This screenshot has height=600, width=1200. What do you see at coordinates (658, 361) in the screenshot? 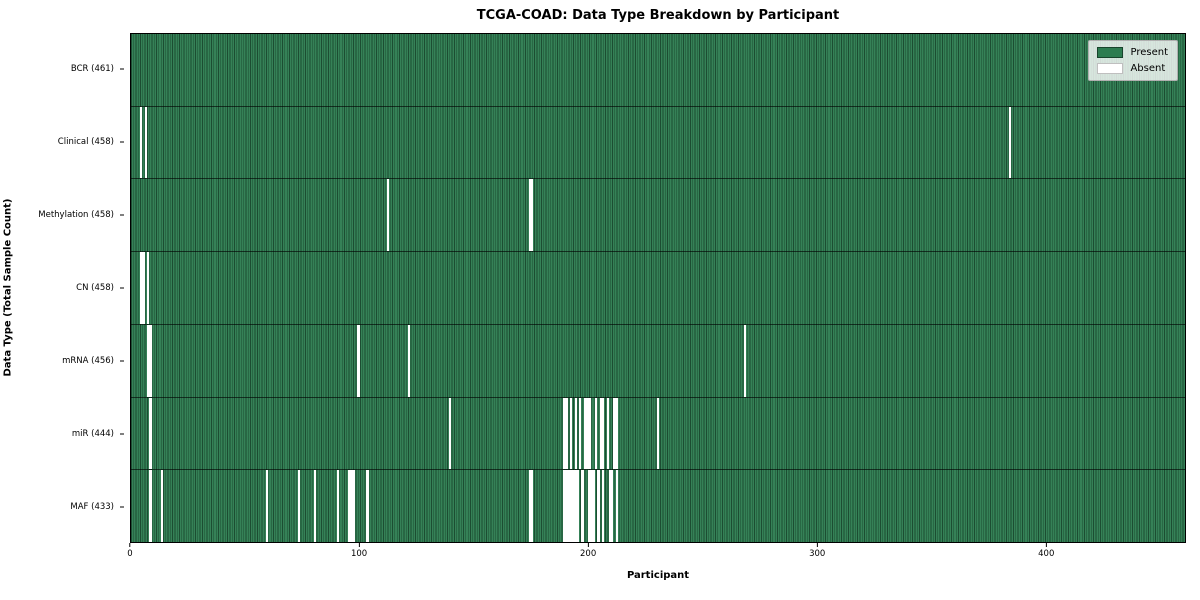
I see `data-row-mRNA` at bounding box center [658, 361].